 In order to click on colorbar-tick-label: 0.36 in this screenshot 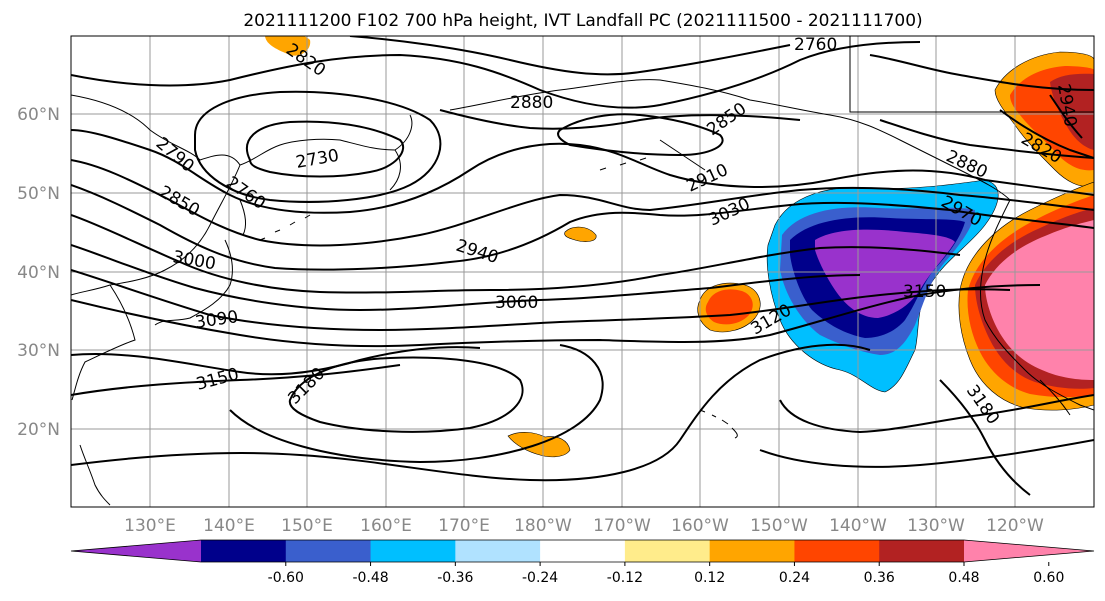, I will do `click(879, 578)`.